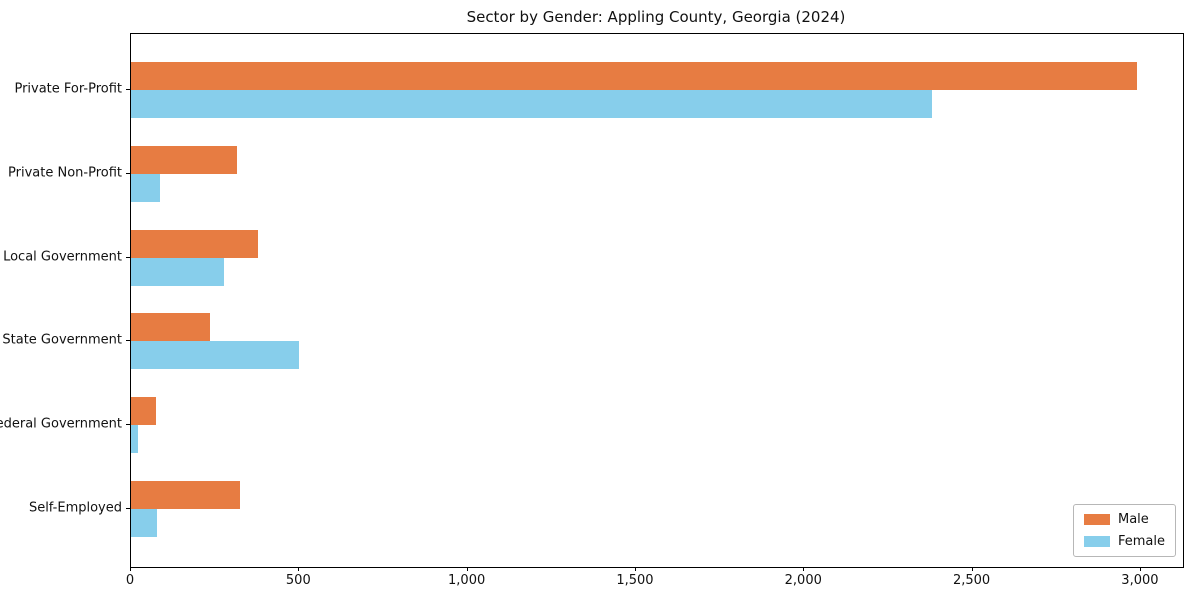 This screenshot has width=1200, height=600. Describe the element at coordinates (215, 355) in the screenshot. I see `bar-female-state-government` at that location.